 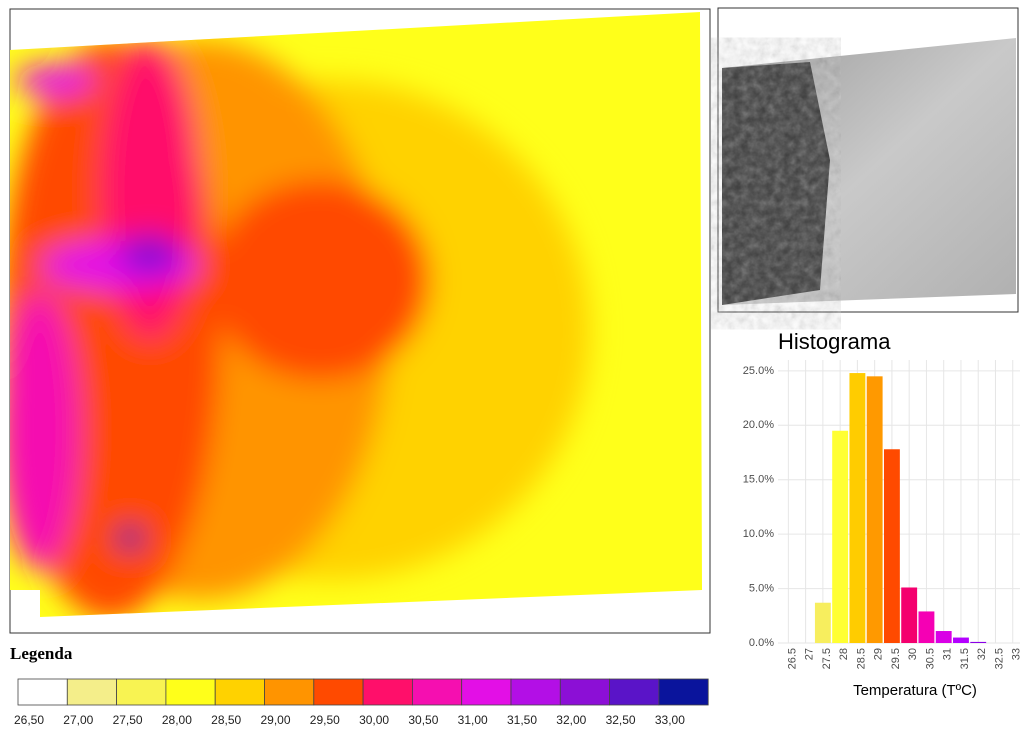 What do you see at coordinates (473, 720) in the screenshot?
I see `legend-label: 31,00` at bounding box center [473, 720].